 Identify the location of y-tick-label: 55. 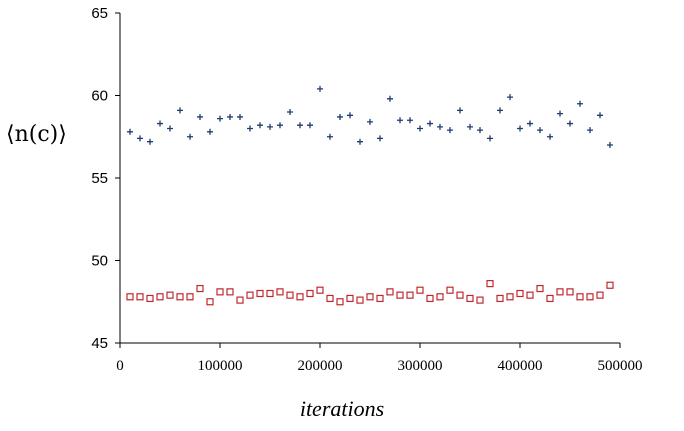
(99, 178).